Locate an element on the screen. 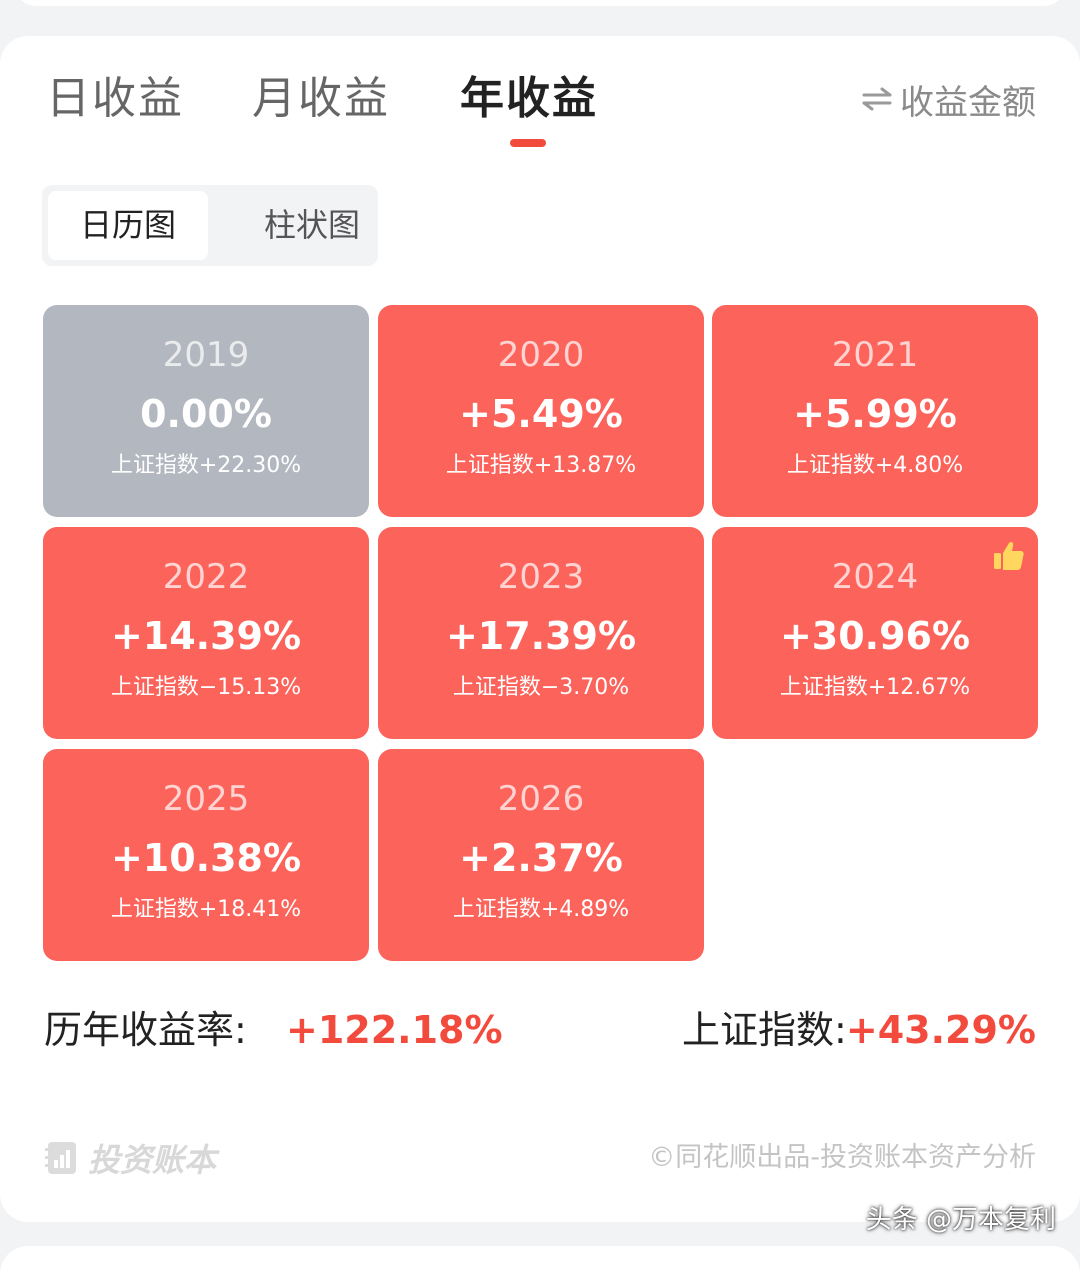 The image size is (1080, 1286). active-tab-indicator is located at coordinates (528, 143).